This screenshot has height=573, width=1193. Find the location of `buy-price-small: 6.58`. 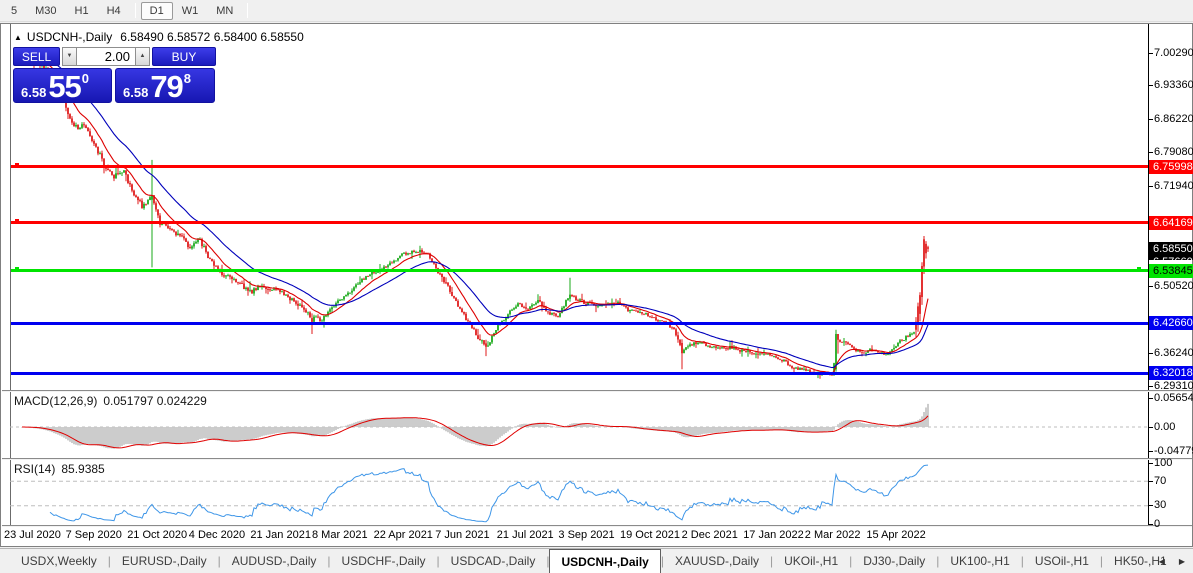

buy-price-small: 6.58 is located at coordinates (136, 92).